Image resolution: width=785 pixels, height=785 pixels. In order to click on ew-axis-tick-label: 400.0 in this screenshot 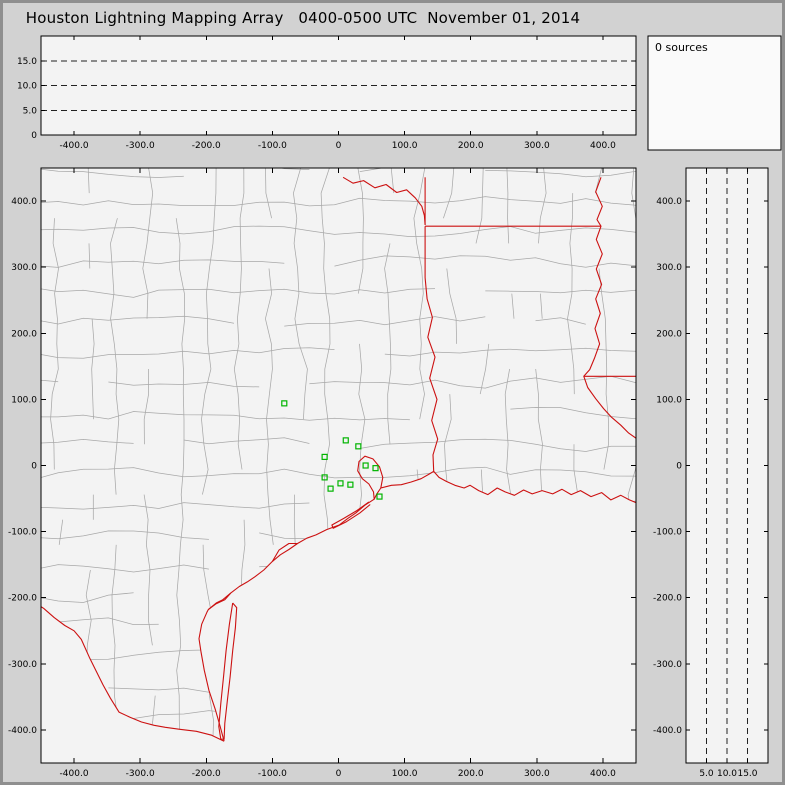, I will do `click(603, 146)`.